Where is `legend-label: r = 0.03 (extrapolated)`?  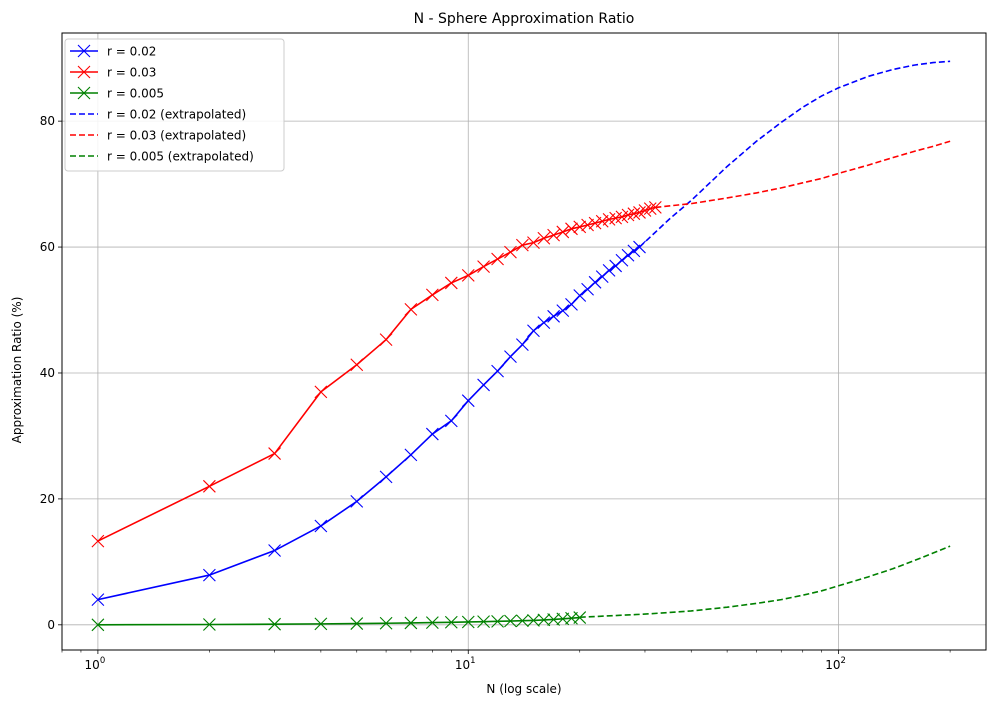
legend-label: r = 0.03 (extrapolated) is located at coordinates (176, 136).